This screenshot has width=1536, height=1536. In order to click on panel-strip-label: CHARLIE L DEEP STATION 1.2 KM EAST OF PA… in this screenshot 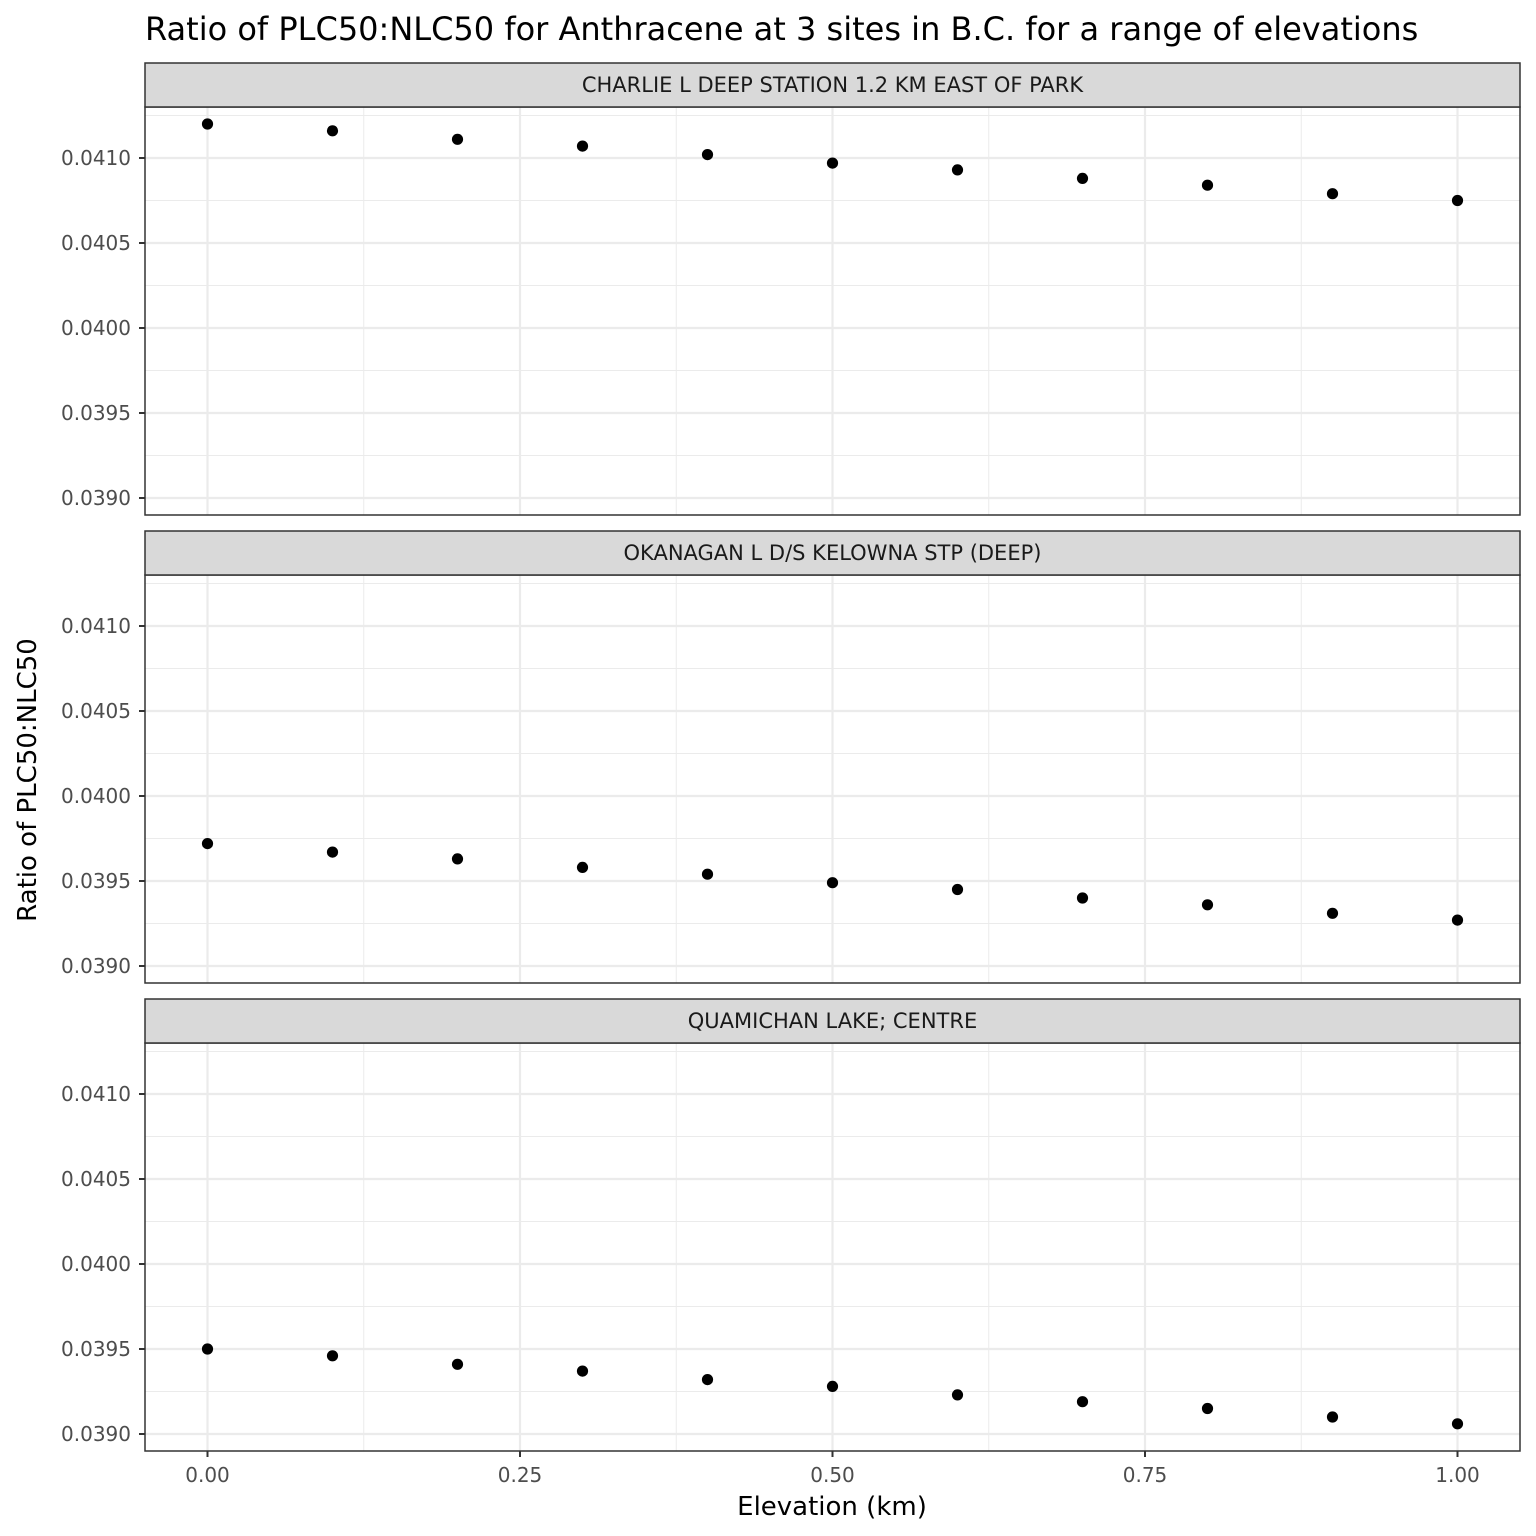, I will do `click(833, 85)`.